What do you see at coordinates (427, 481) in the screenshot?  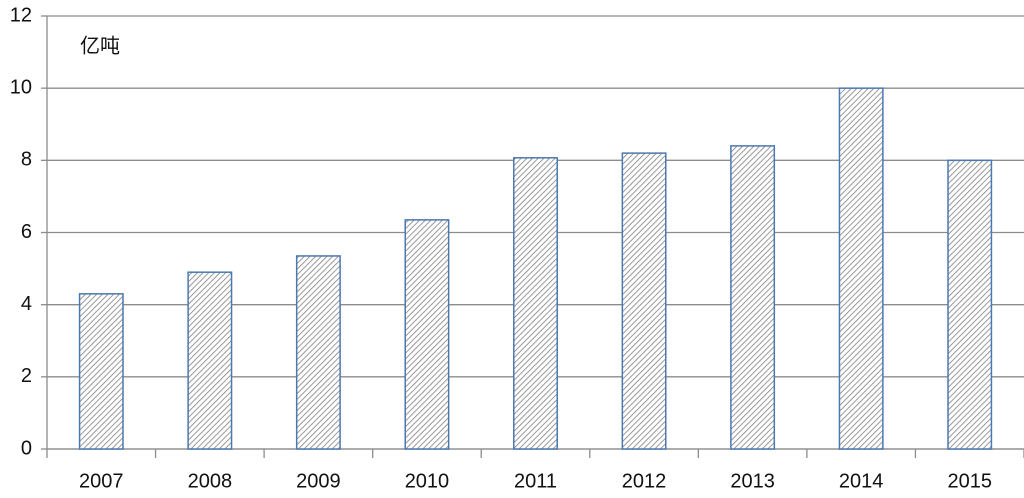 I see `x-tick-label: 2010` at bounding box center [427, 481].